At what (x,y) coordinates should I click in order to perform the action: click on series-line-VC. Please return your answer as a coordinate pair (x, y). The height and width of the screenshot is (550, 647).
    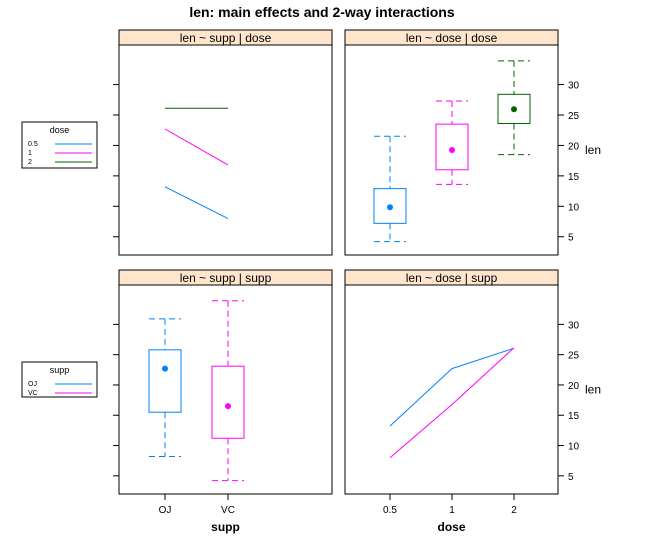
    Looking at the image, I should click on (452, 403).